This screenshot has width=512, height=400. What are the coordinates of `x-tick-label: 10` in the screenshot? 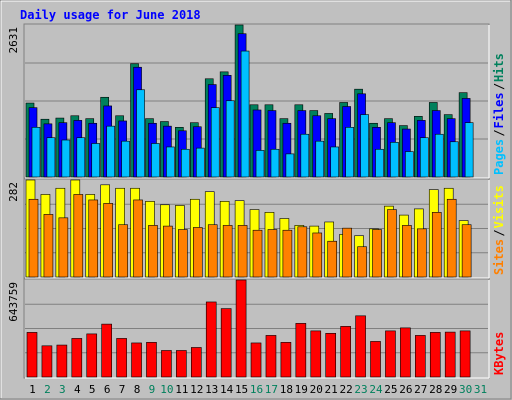 It's located at (166, 389).